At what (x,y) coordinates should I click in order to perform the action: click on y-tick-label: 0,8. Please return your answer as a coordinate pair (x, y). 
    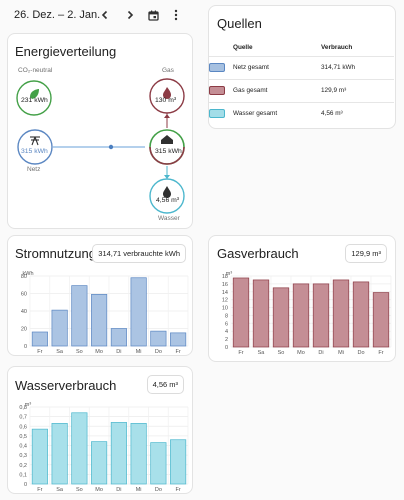
    Looking at the image, I should click on (23, 408).